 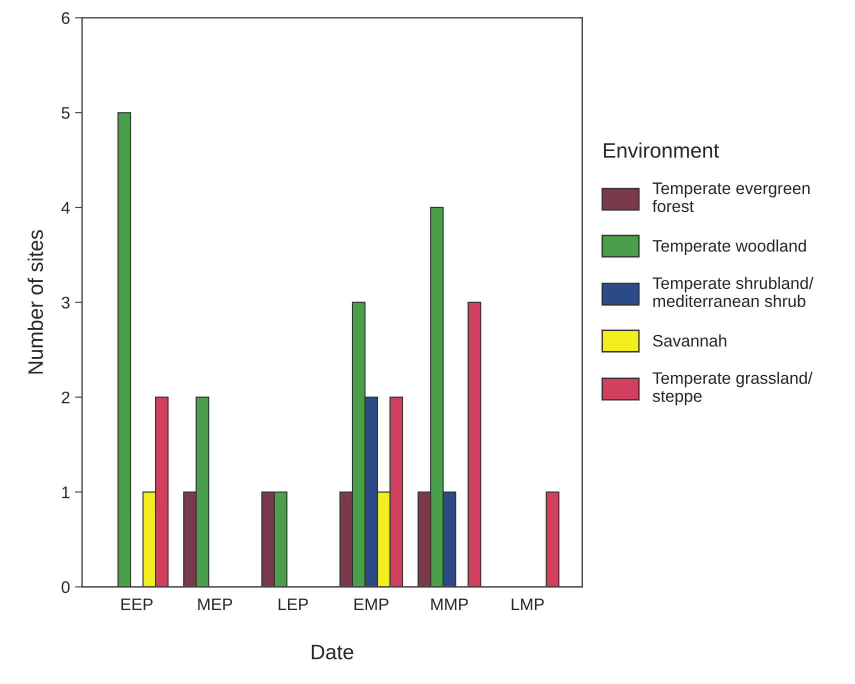 I want to click on x-tick-label: MEP, so click(x=215, y=604).